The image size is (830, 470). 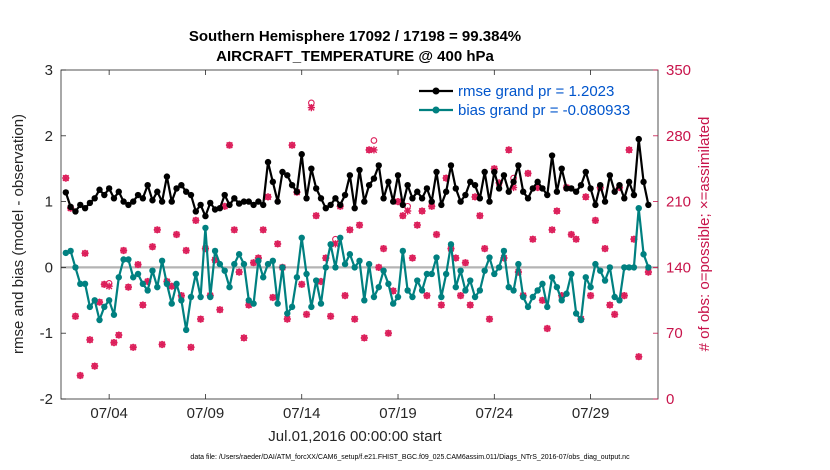 What do you see at coordinates (544, 110) in the screenshot?
I see `legend-bias-label: bias grand pr = -0.080933` at bounding box center [544, 110].